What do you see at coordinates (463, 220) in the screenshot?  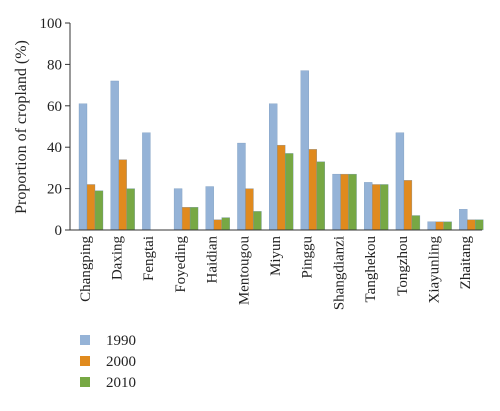 I see `bar-1990-zhaitang` at bounding box center [463, 220].